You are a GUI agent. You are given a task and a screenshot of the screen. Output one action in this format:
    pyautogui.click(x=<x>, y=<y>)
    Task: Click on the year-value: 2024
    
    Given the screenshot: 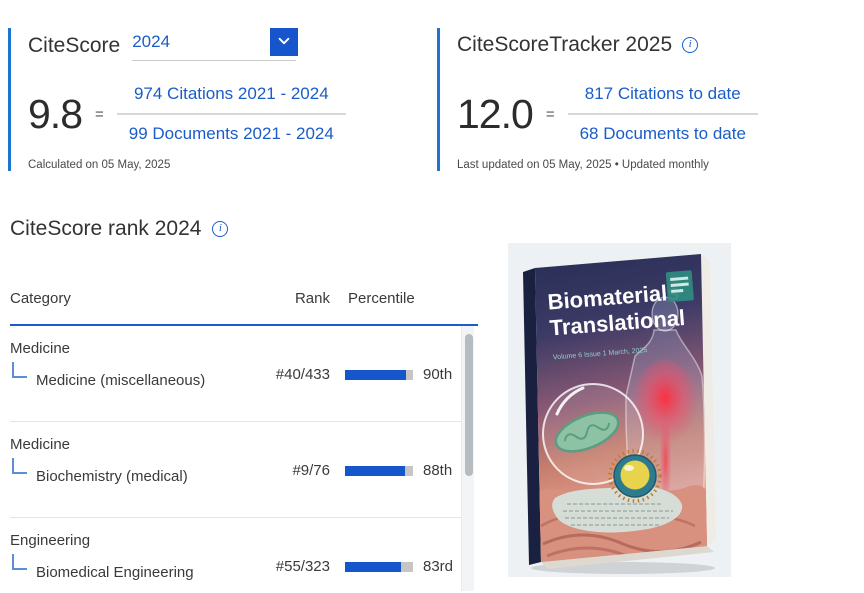 What is the action you would take?
    pyautogui.click(x=151, y=41)
    